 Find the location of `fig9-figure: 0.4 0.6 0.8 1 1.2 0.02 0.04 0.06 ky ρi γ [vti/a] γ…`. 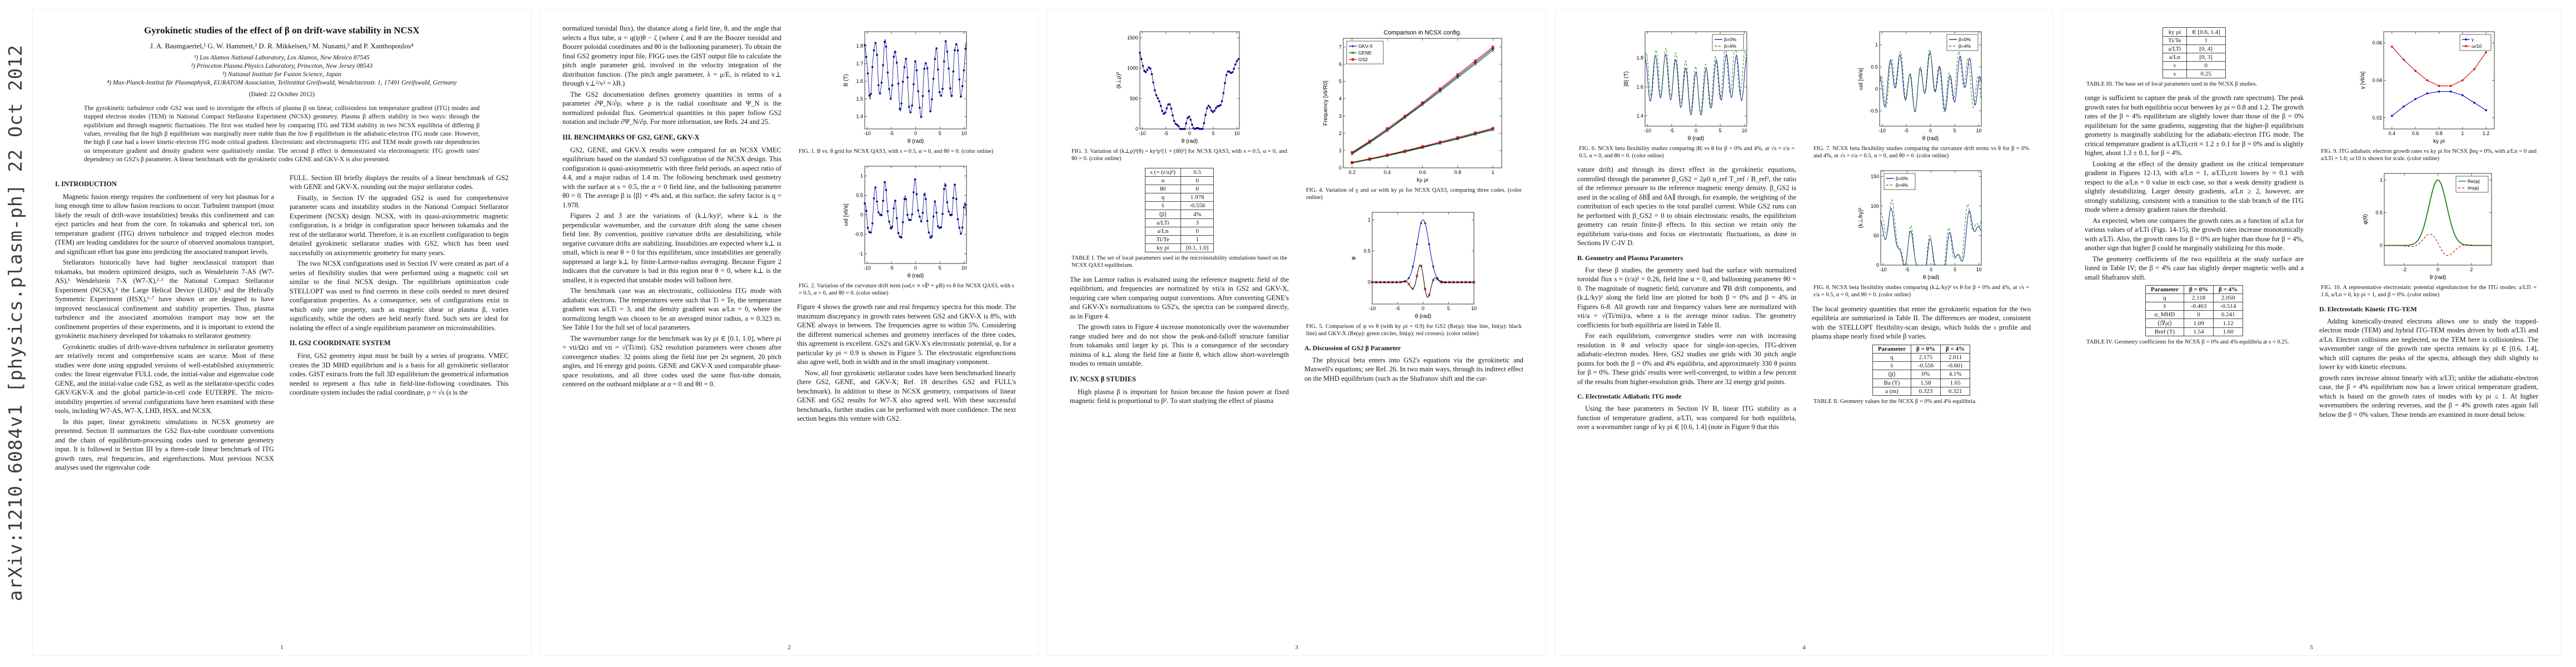

fig9-figure: 0.4 0.6 0.8 1 1.2 0.02 0.04 0.06 ky ρi γ [vti/a] γ… is located at coordinates (2428, 94).